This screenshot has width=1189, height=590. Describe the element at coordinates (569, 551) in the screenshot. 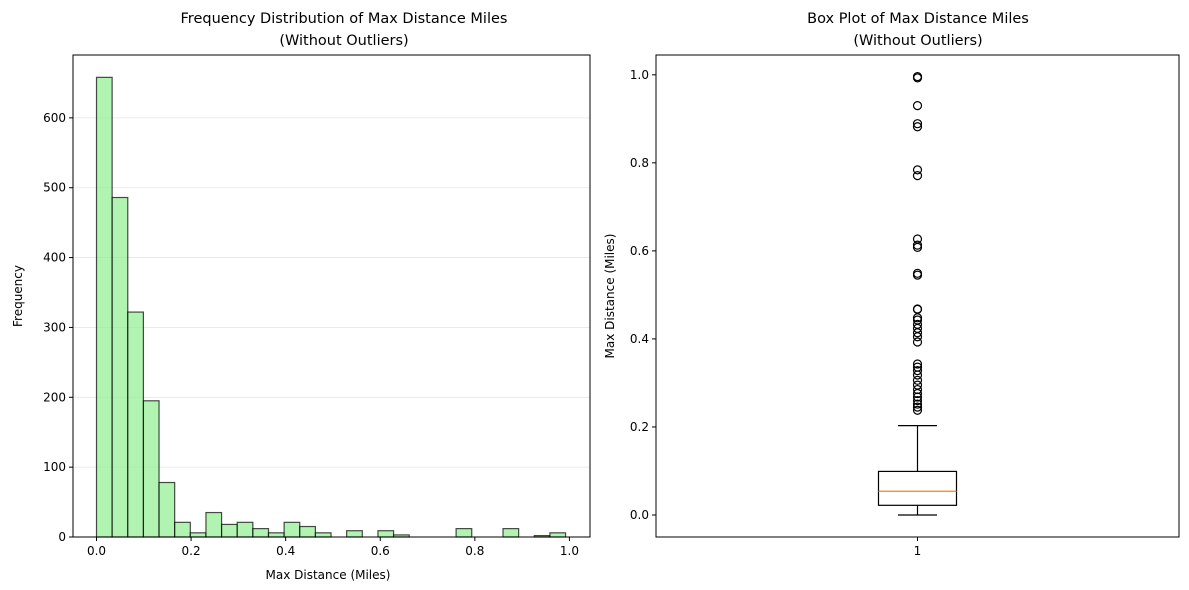

I see `histogram-x-tick-label: 1.0` at that location.